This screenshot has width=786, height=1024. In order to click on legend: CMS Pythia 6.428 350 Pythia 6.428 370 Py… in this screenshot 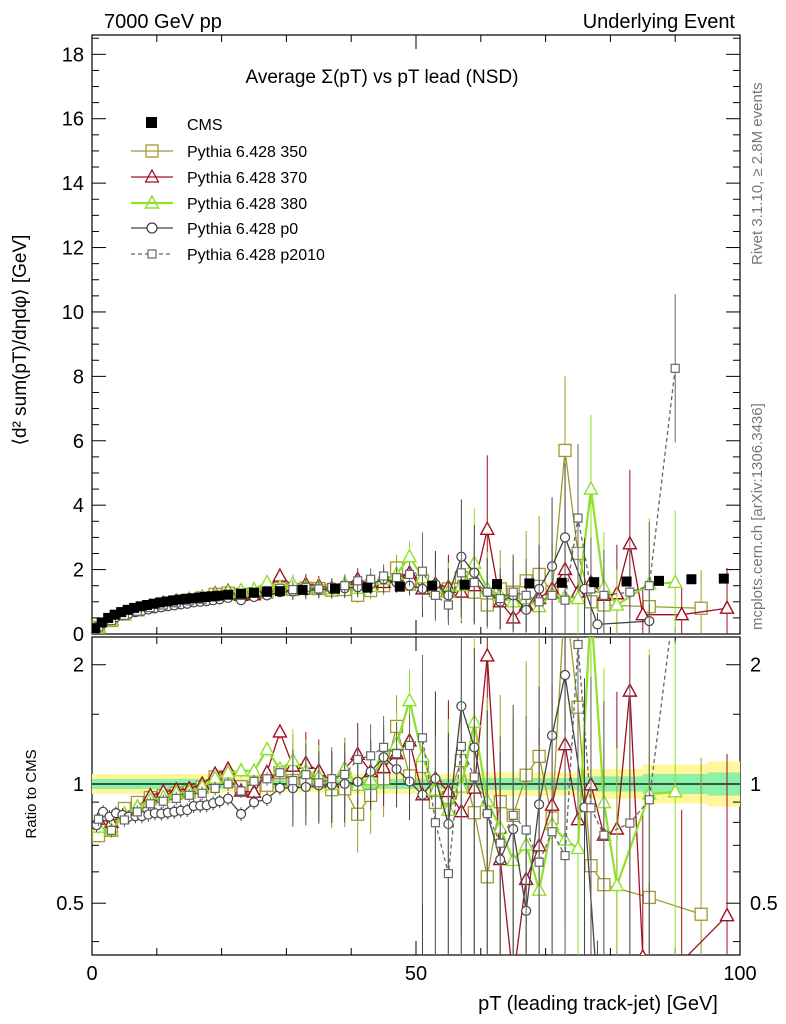, I will do `click(228, 190)`.